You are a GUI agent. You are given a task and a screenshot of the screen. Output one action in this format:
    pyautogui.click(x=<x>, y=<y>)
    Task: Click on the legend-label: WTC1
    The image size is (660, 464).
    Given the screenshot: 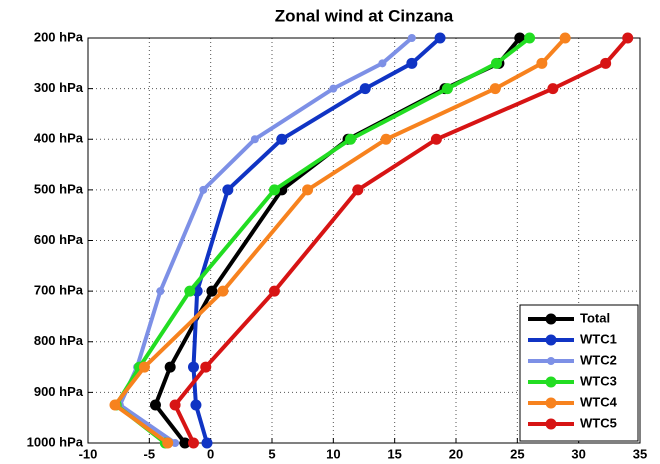 What is the action you would take?
    pyautogui.click(x=598, y=338)
    